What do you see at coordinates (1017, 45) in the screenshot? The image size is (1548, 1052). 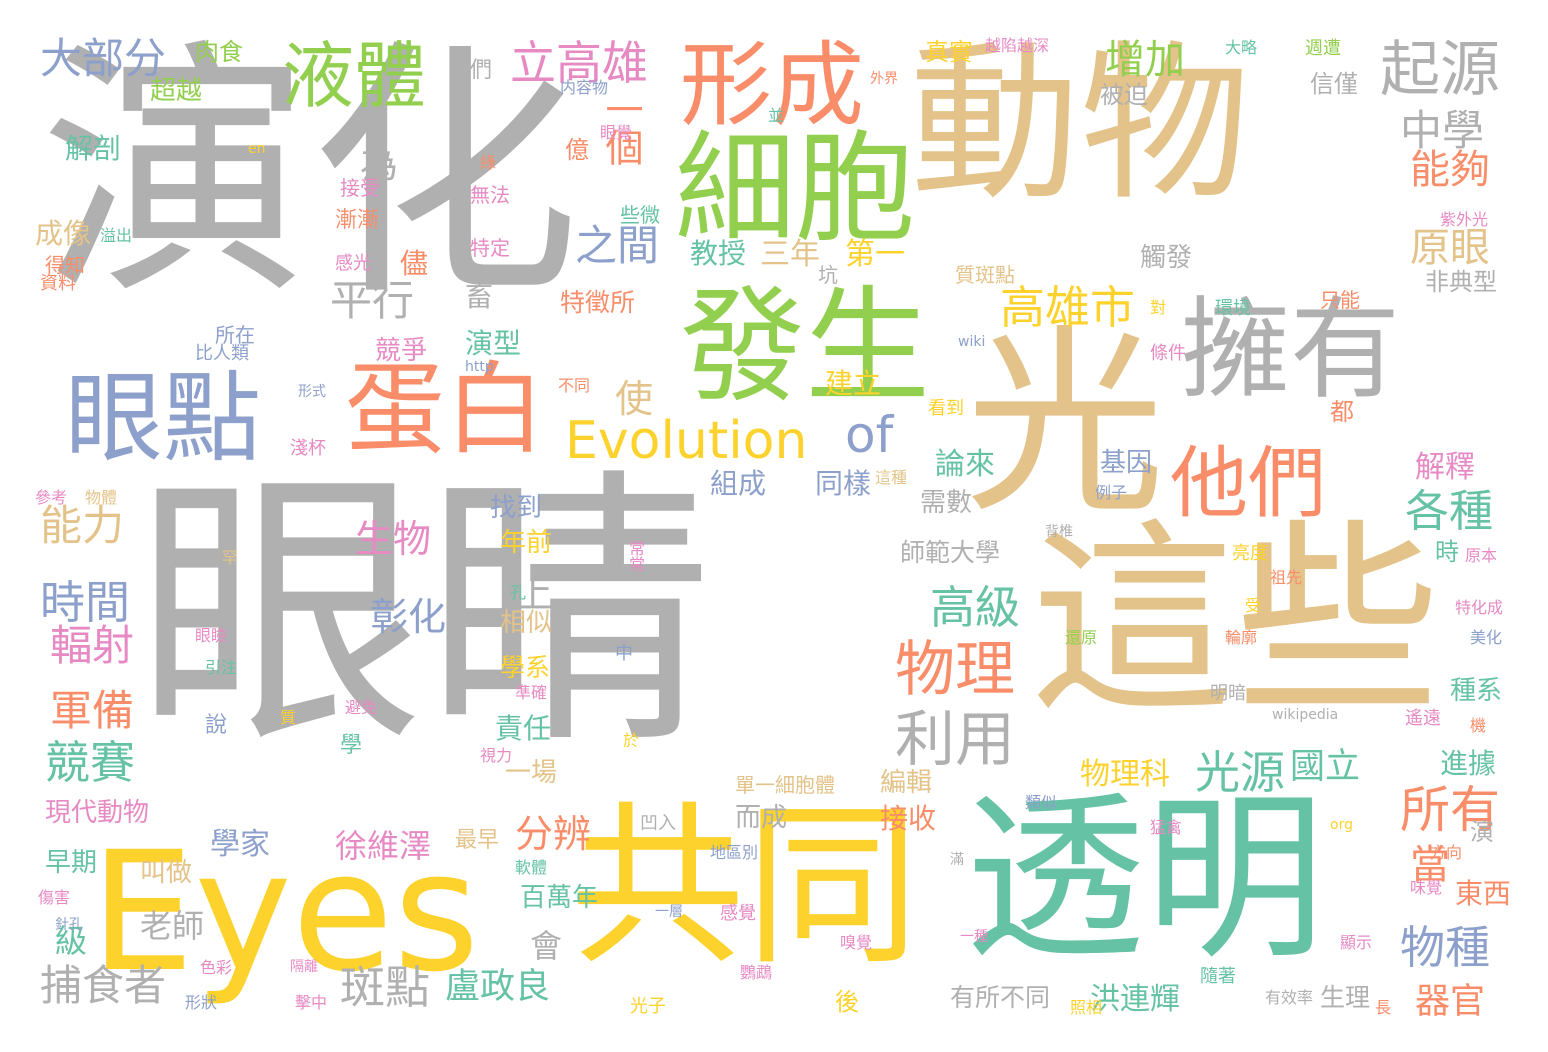 I see `word-103: 越陷越深` at bounding box center [1017, 45].